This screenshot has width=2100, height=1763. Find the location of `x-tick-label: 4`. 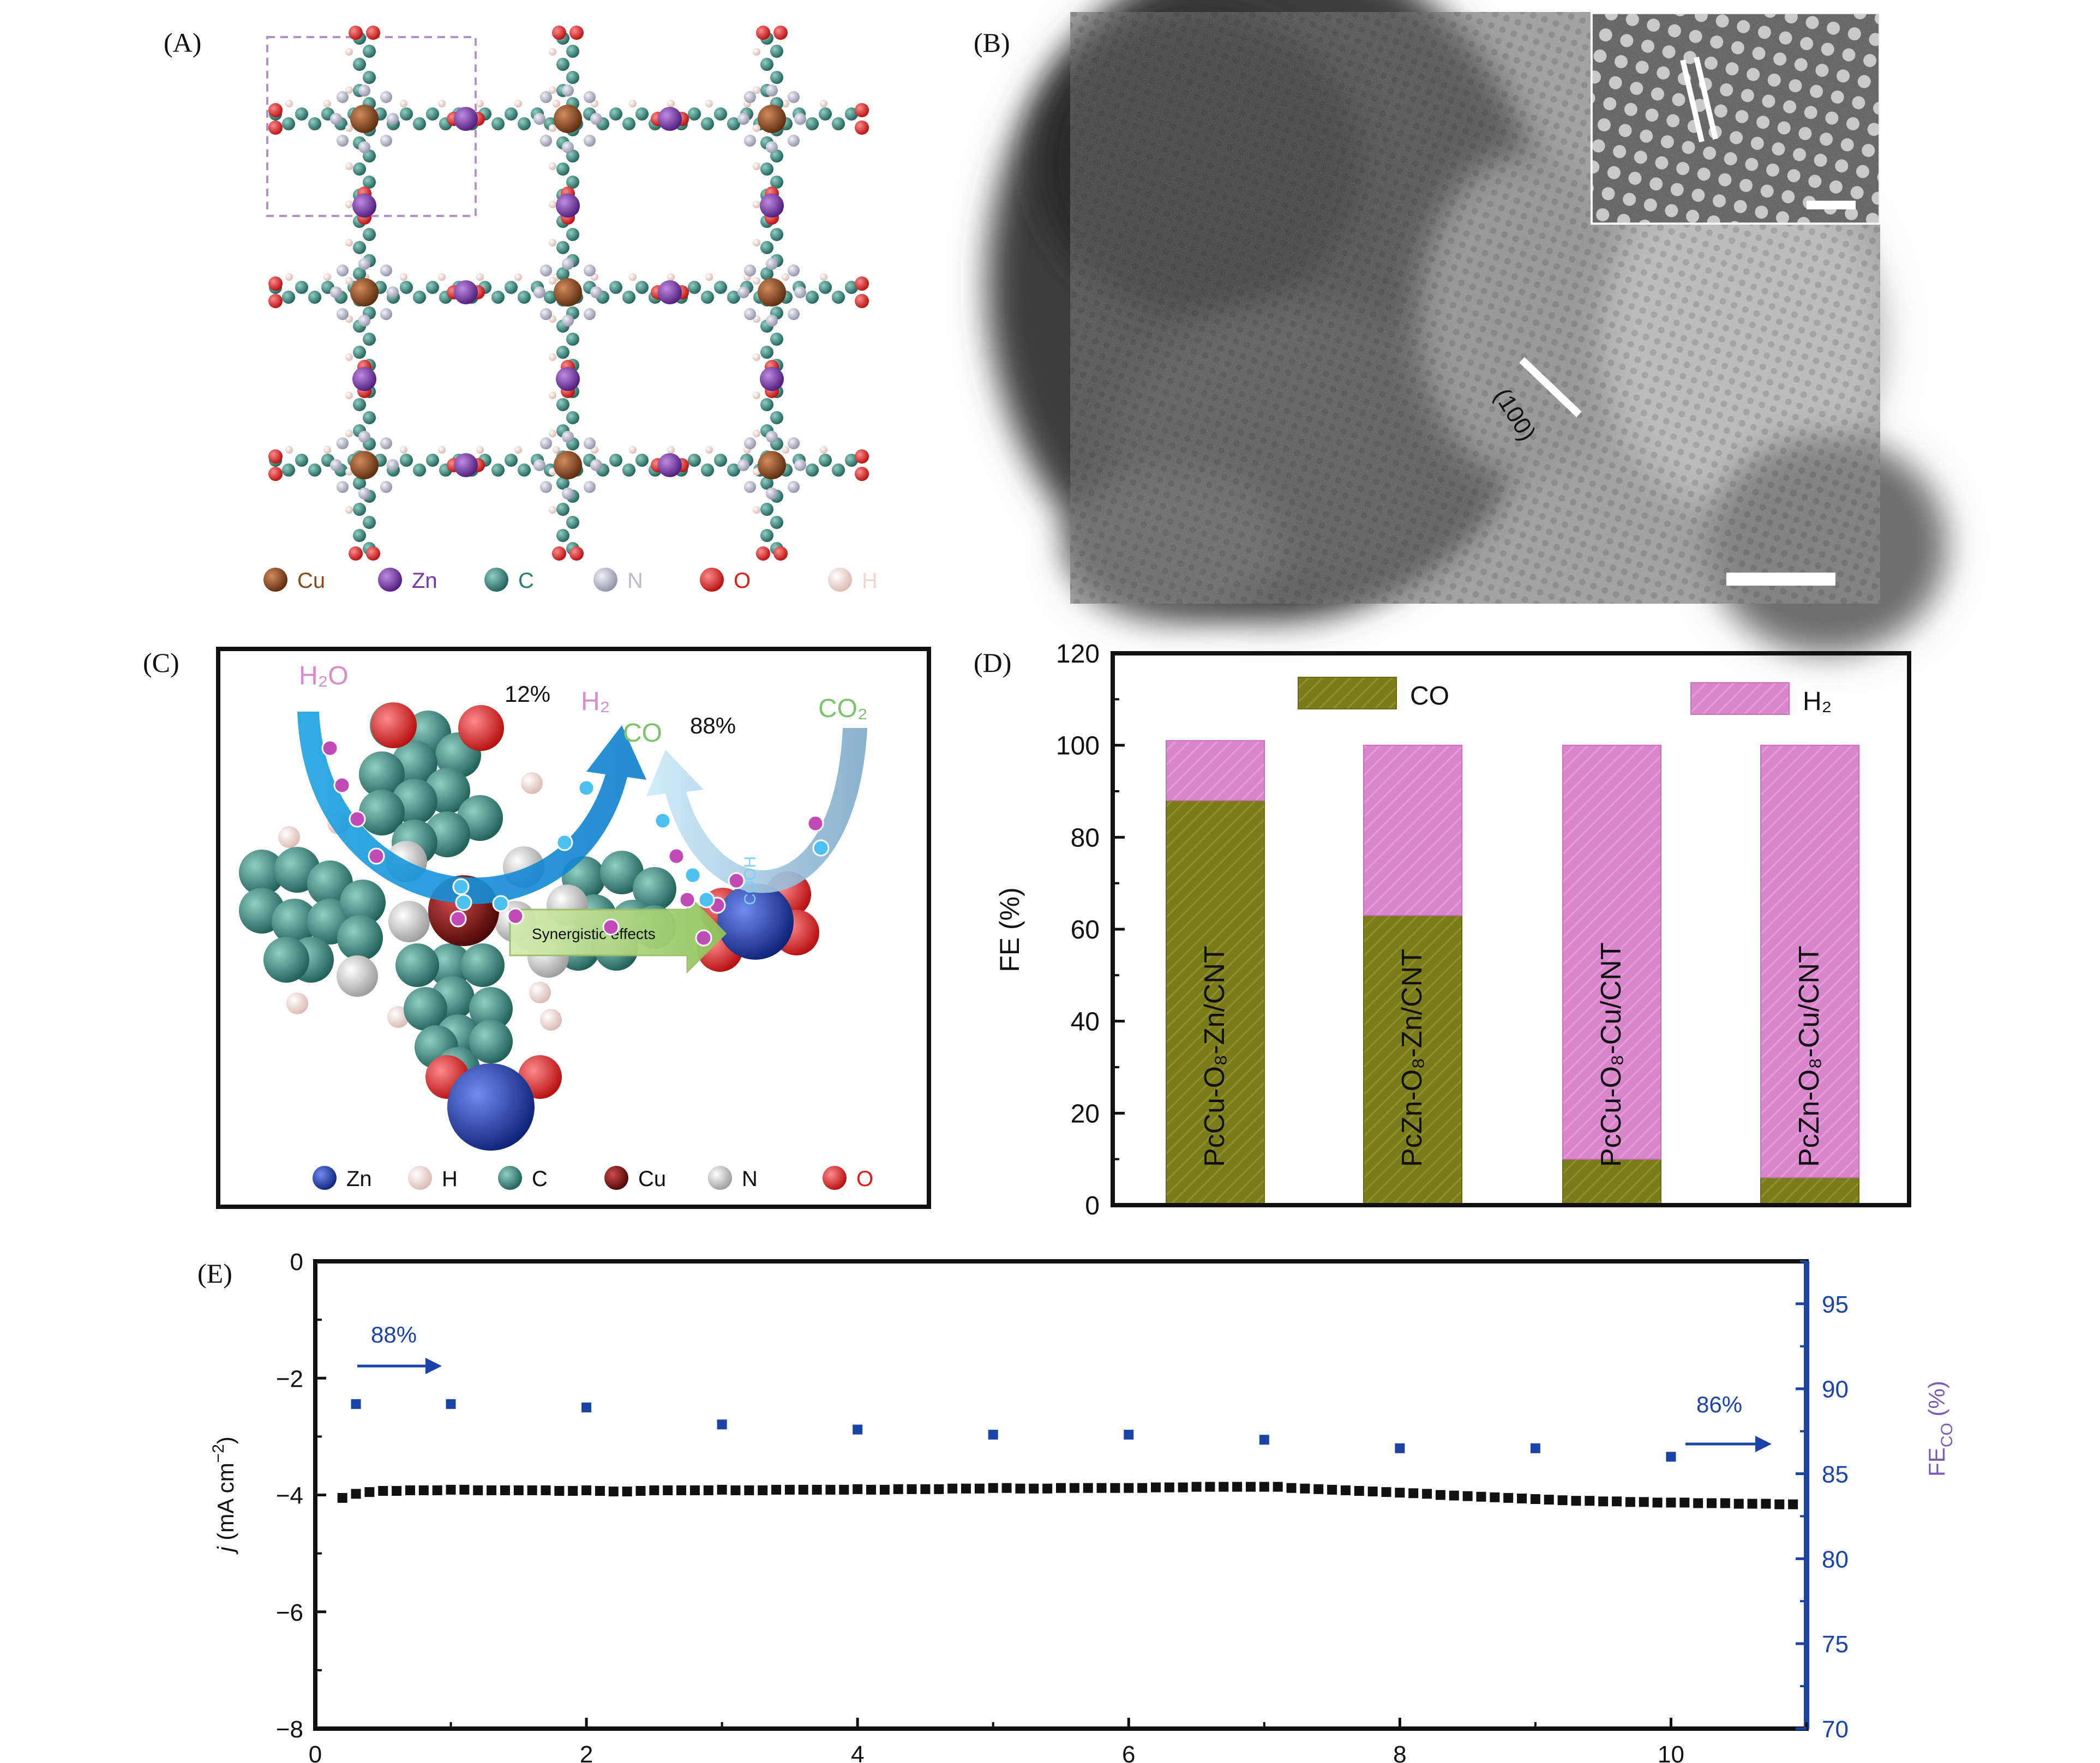

x-tick-label: 4 is located at coordinates (857, 1752).